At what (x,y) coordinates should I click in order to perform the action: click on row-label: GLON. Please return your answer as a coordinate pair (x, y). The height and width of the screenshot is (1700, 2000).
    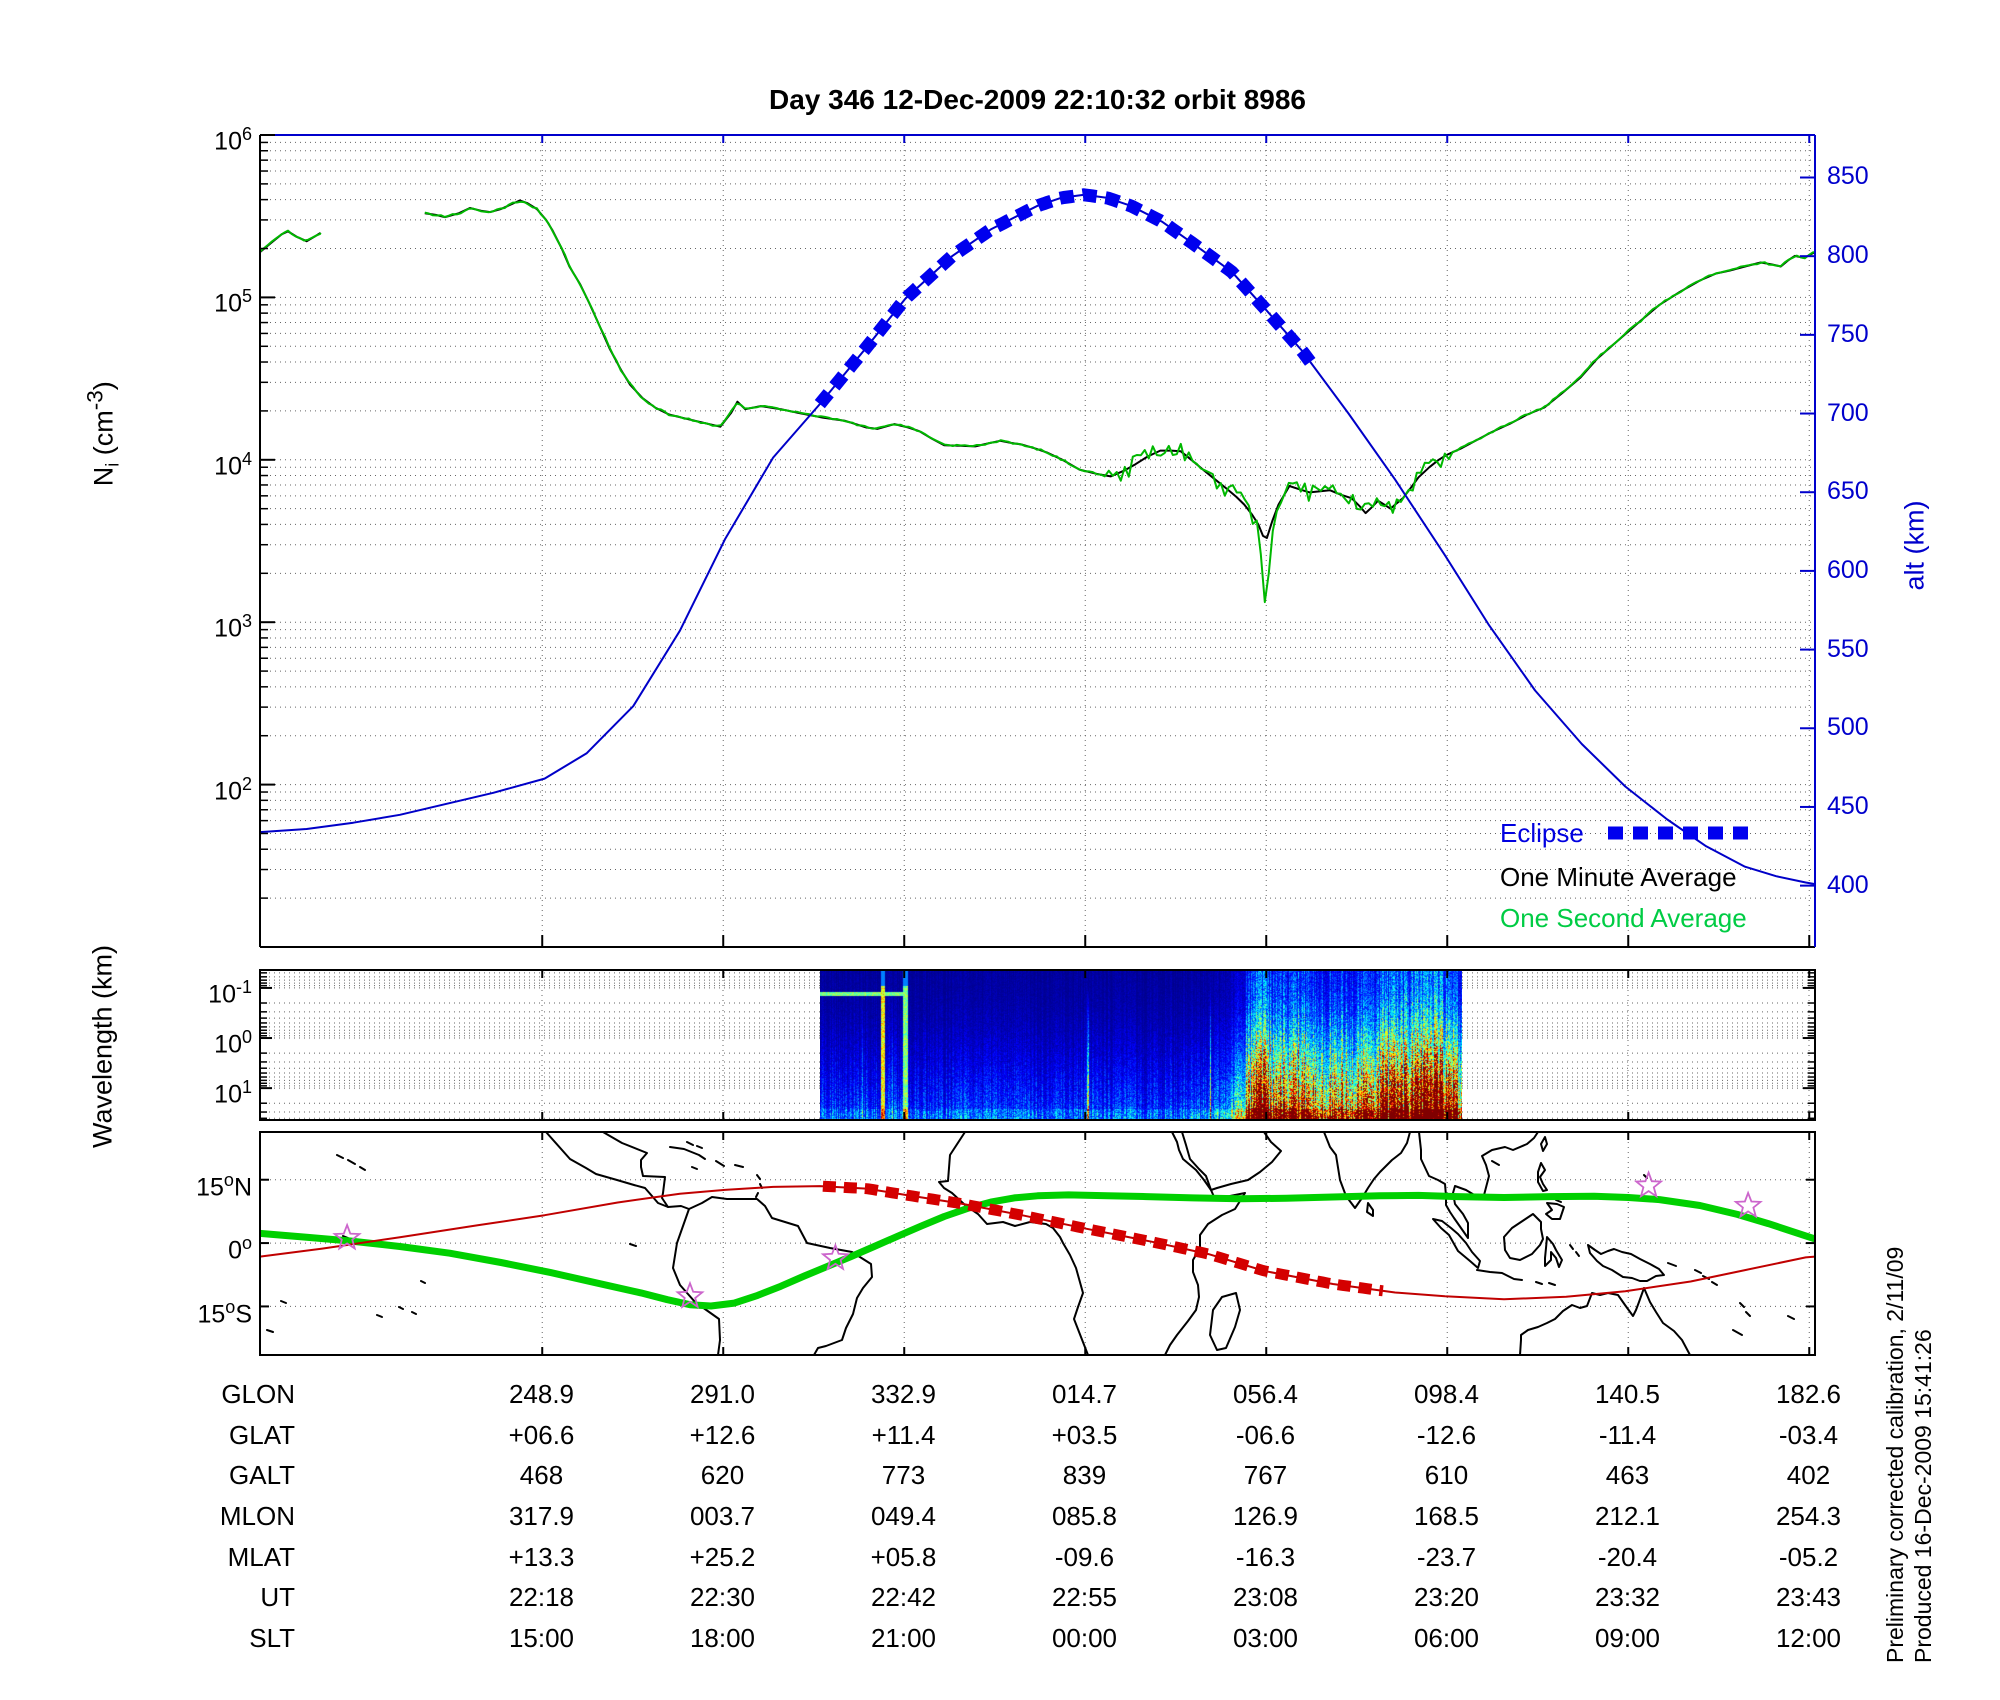
    Looking at the image, I should click on (258, 1393).